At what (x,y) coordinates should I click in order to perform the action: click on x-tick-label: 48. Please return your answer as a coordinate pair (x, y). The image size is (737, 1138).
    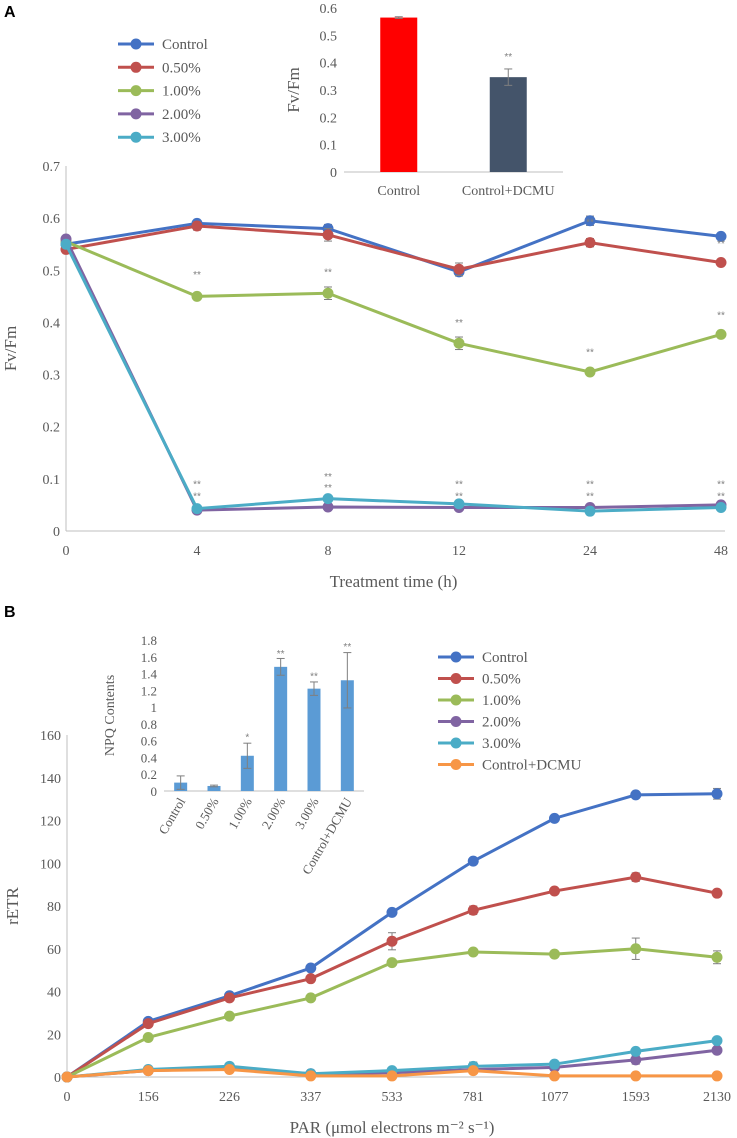
    Looking at the image, I should click on (721, 551).